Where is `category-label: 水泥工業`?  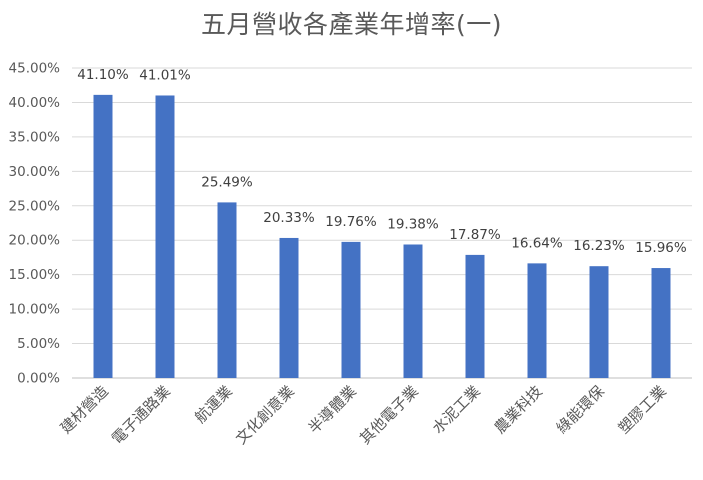 category-label: 水泥工業 is located at coordinates (456, 409).